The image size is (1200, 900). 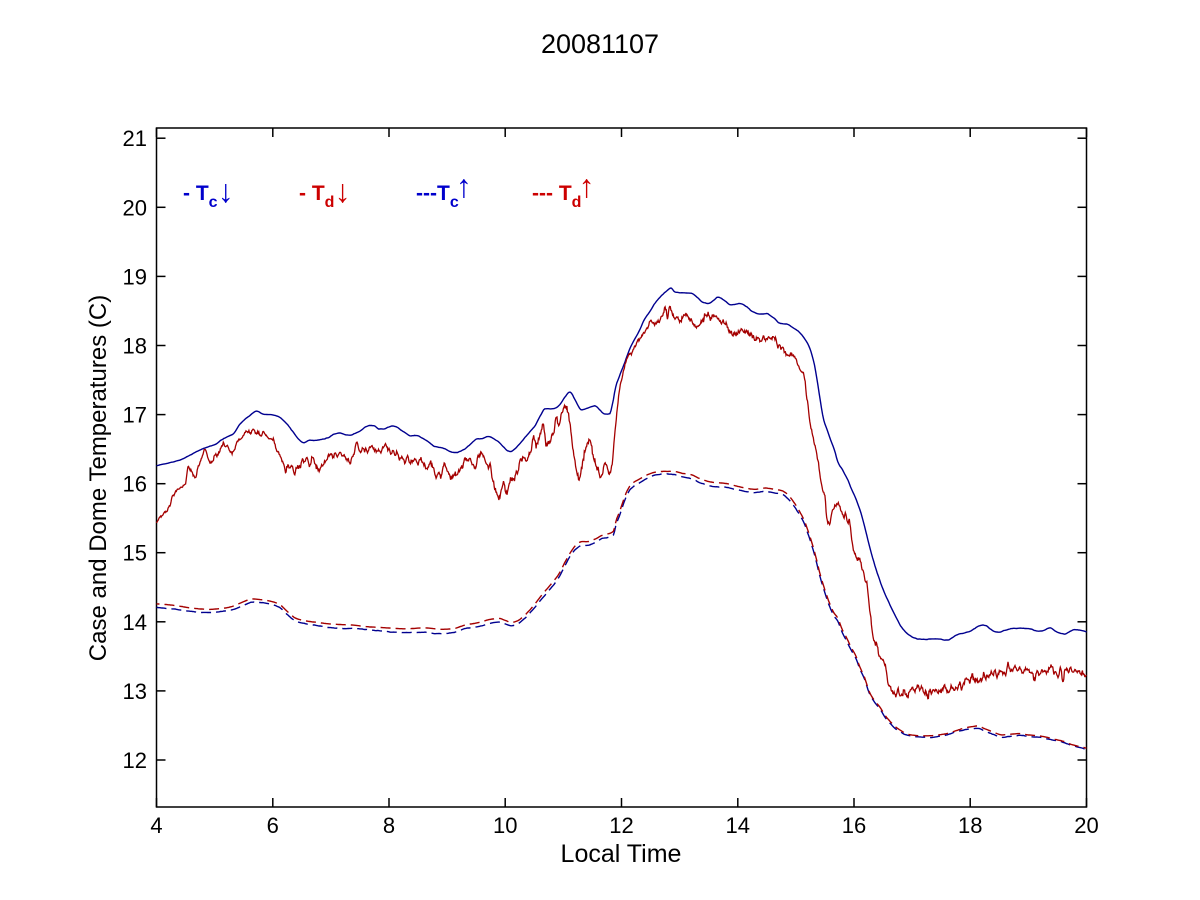 What do you see at coordinates (389, 825) in the screenshot?
I see `svg-text: 8` at bounding box center [389, 825].